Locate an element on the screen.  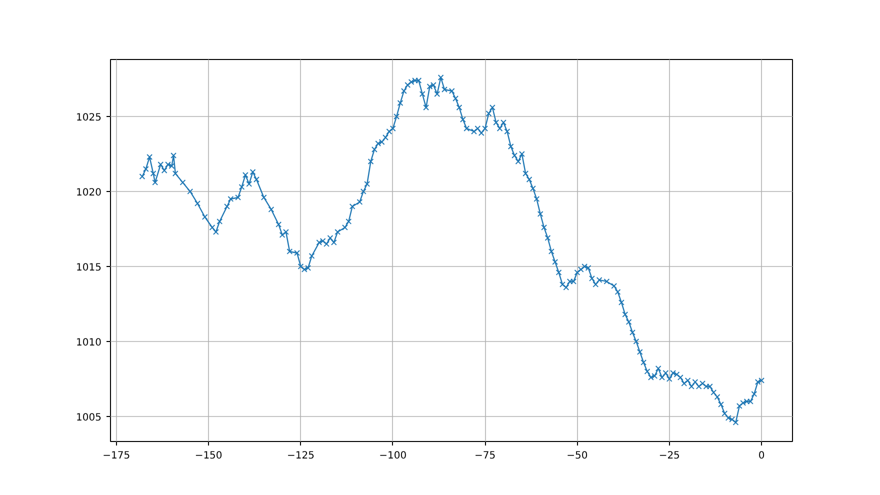
y-tick-label: 1025 is located at coordinates (89, 118).